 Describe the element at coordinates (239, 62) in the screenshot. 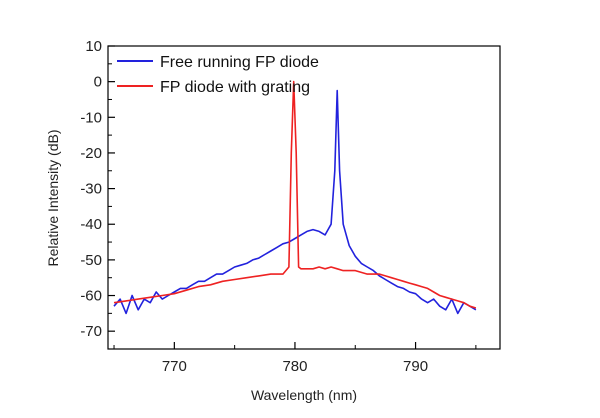

I see `legend-label-free-running: Free running FP diode` at that location.